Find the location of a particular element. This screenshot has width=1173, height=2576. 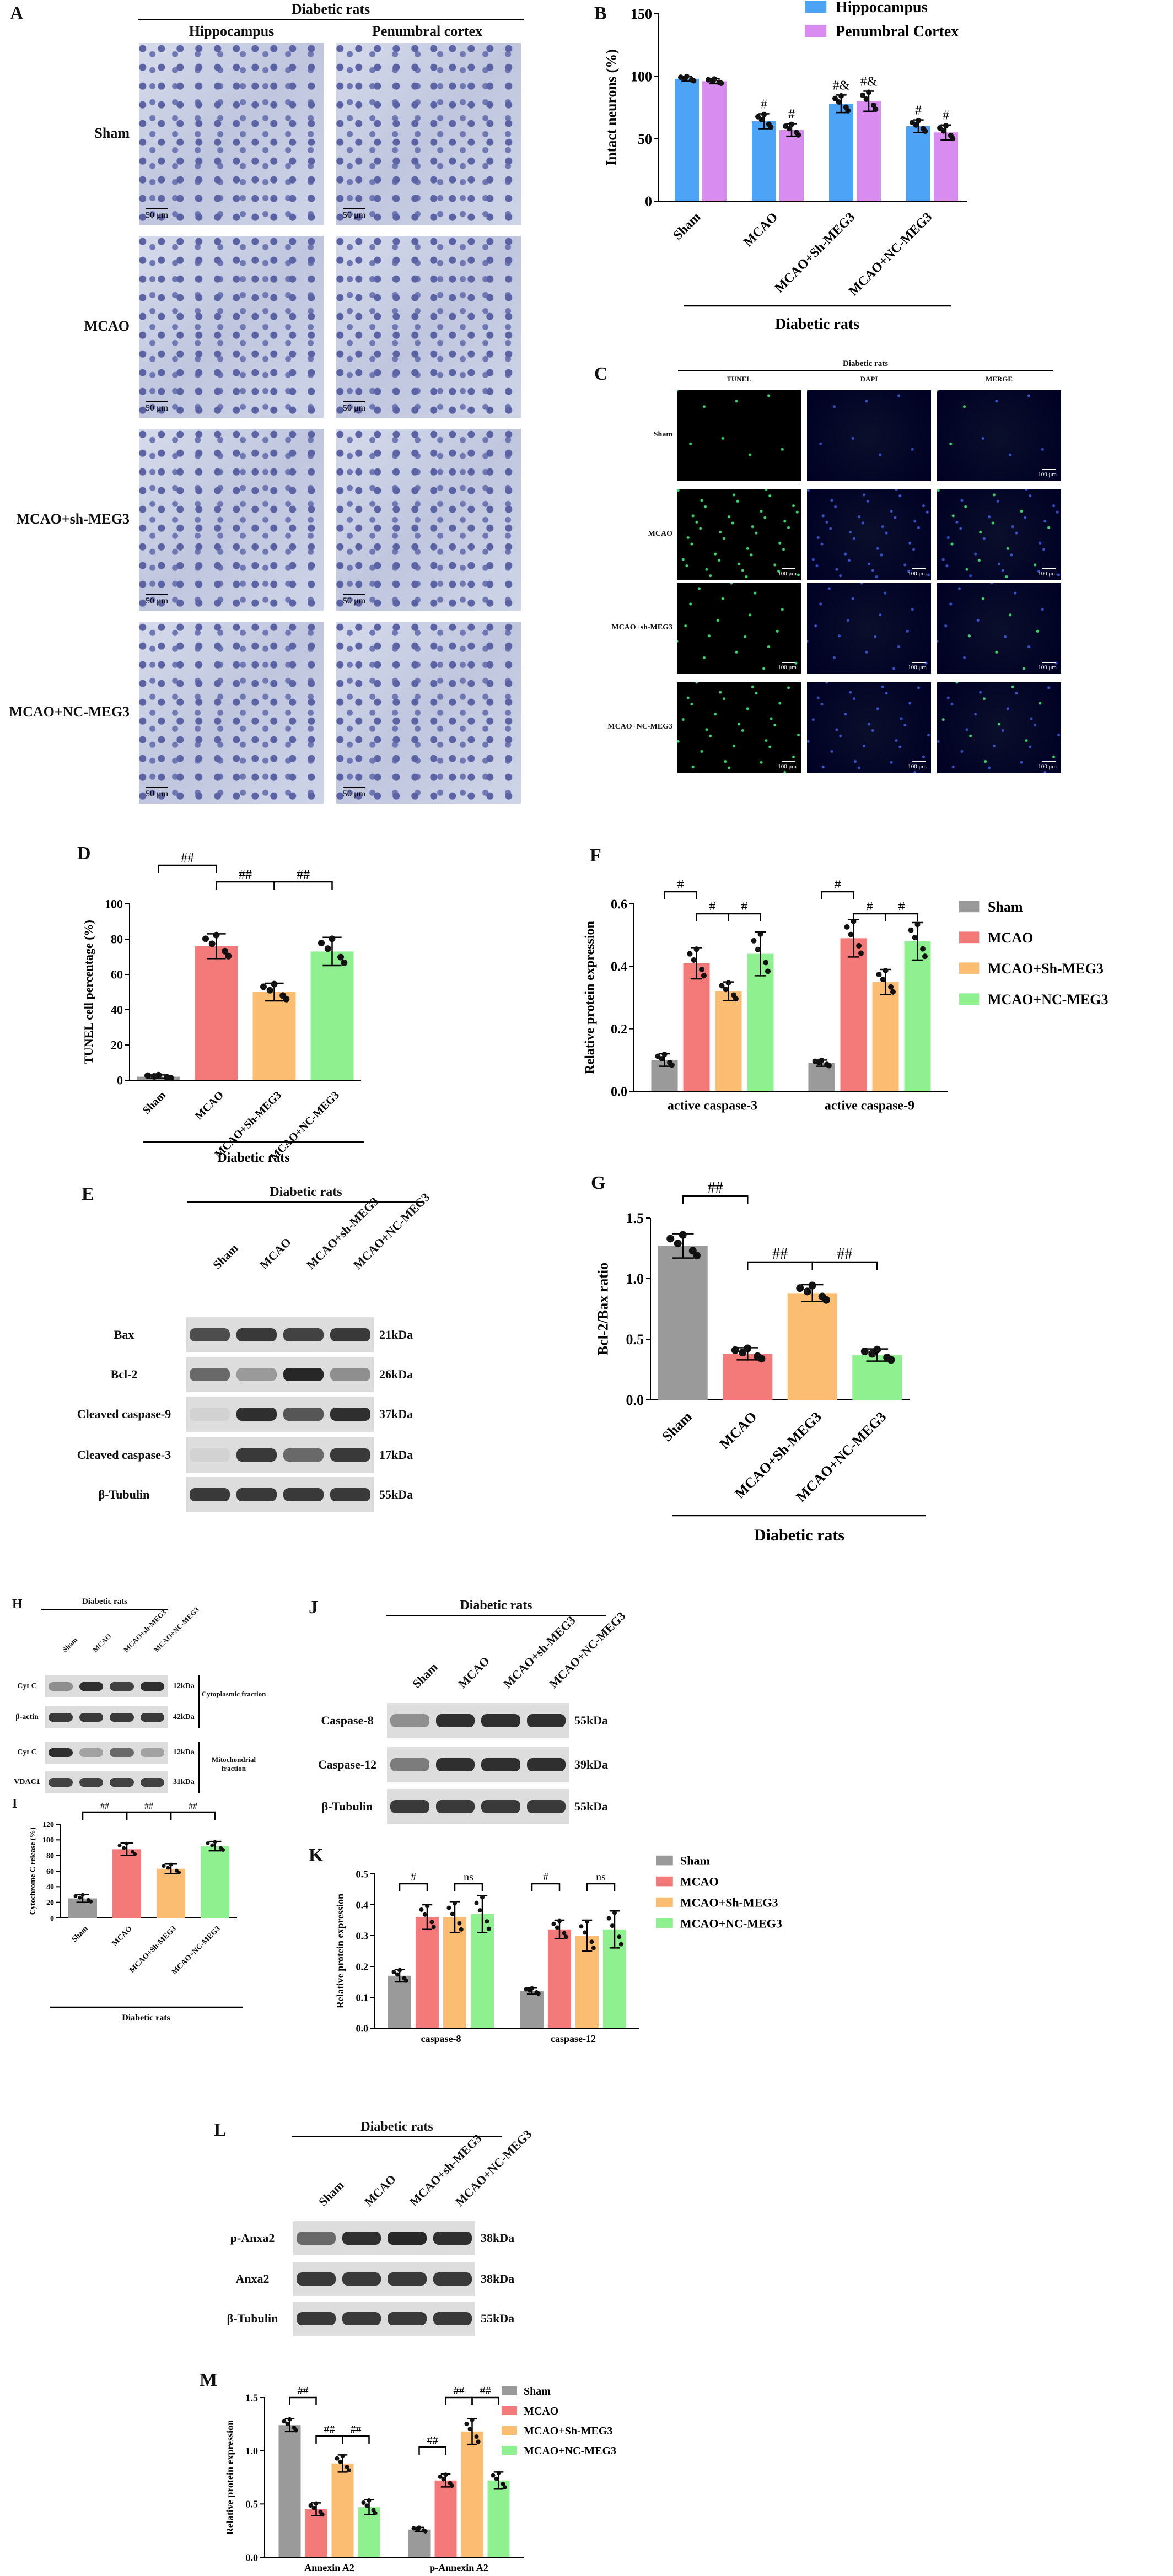

panel-label-d: D is located at coordinates (84, 853).